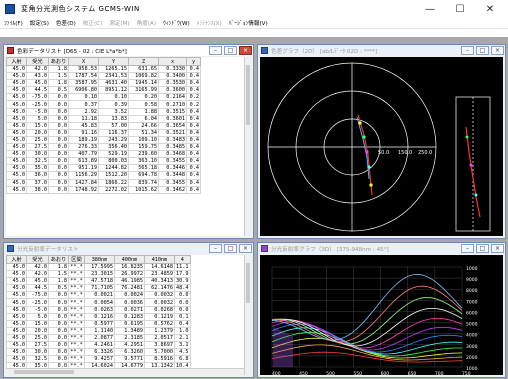  I want to click on menu-maintenance: ﾒﾝﾃﾅﾝｽ(X), so click(209, 24).